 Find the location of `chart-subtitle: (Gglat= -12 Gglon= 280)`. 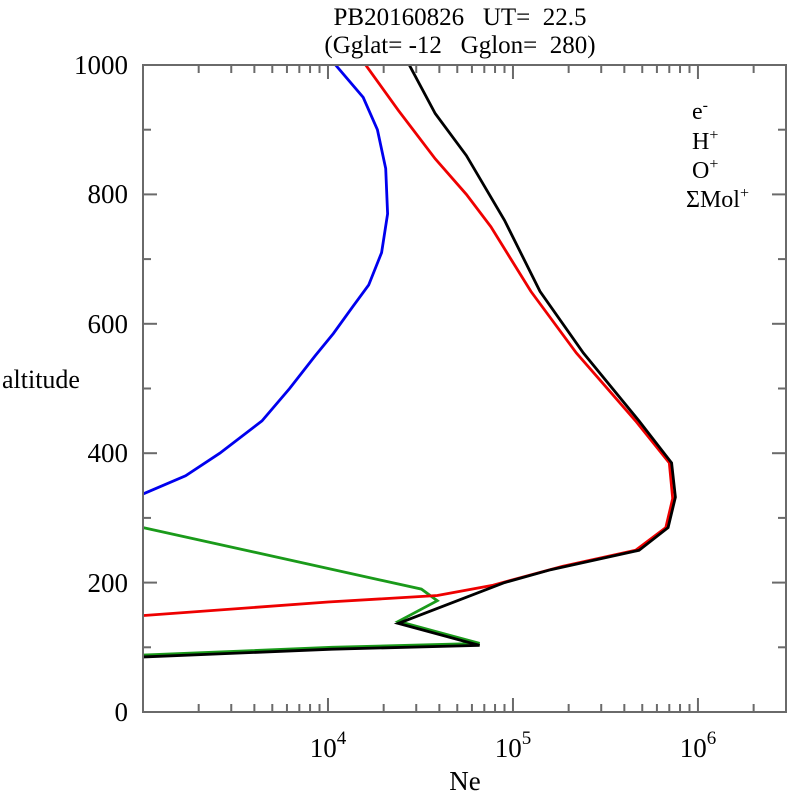

chart-subtitle: (Gglat= -12 Gglon= 280) is located at coordinates (459, 45).